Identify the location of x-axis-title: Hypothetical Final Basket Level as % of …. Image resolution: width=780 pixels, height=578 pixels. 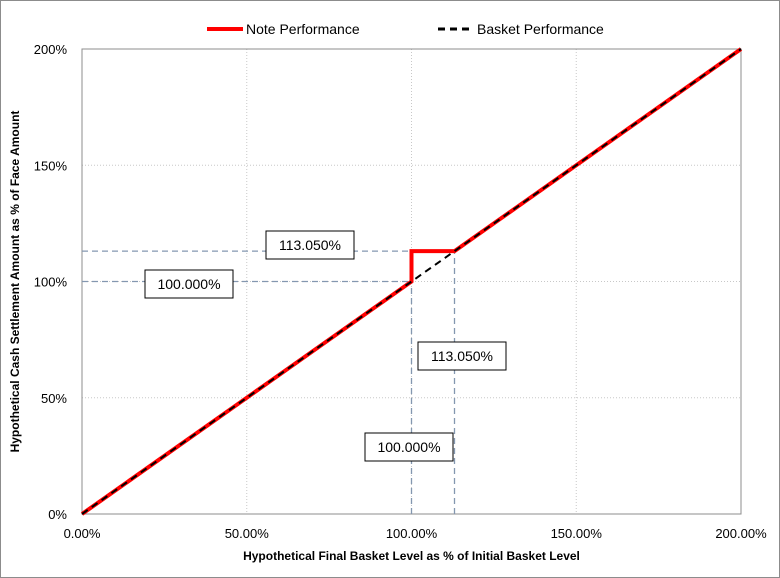
(411, 556).